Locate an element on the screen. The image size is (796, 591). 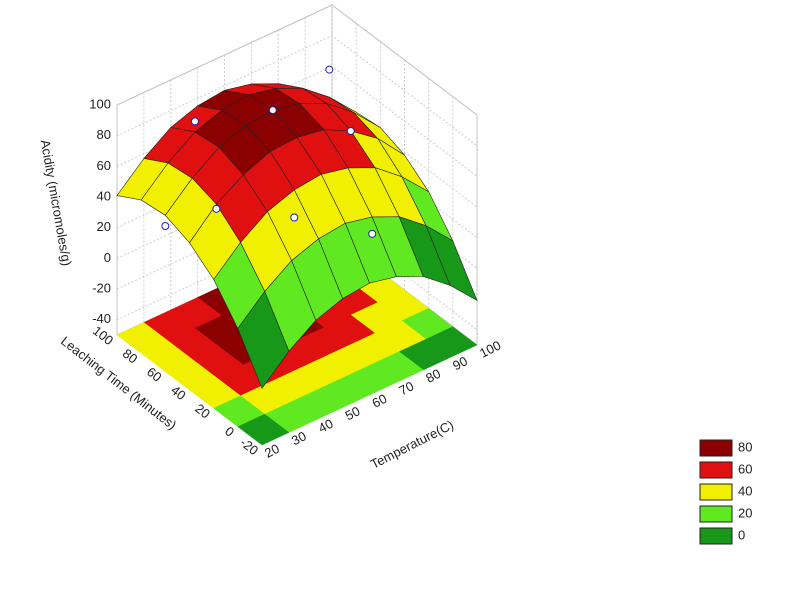
x-axis-title: Temperature(C) is located at coordinates (412, 444).